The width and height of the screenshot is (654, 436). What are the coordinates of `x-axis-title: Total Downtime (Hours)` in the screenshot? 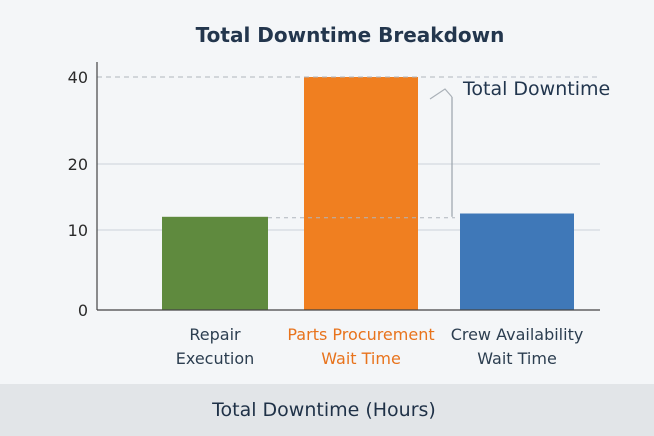 It's located at (323, 410).